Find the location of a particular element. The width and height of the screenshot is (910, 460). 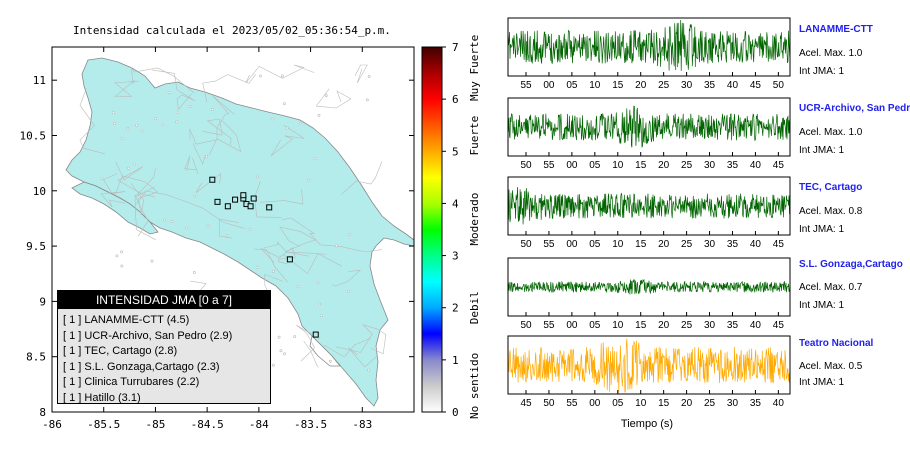

waveform-panel: 55 00 05 10 15 20 25 30 35 40 45 50 is located at coordinates (649, 54).